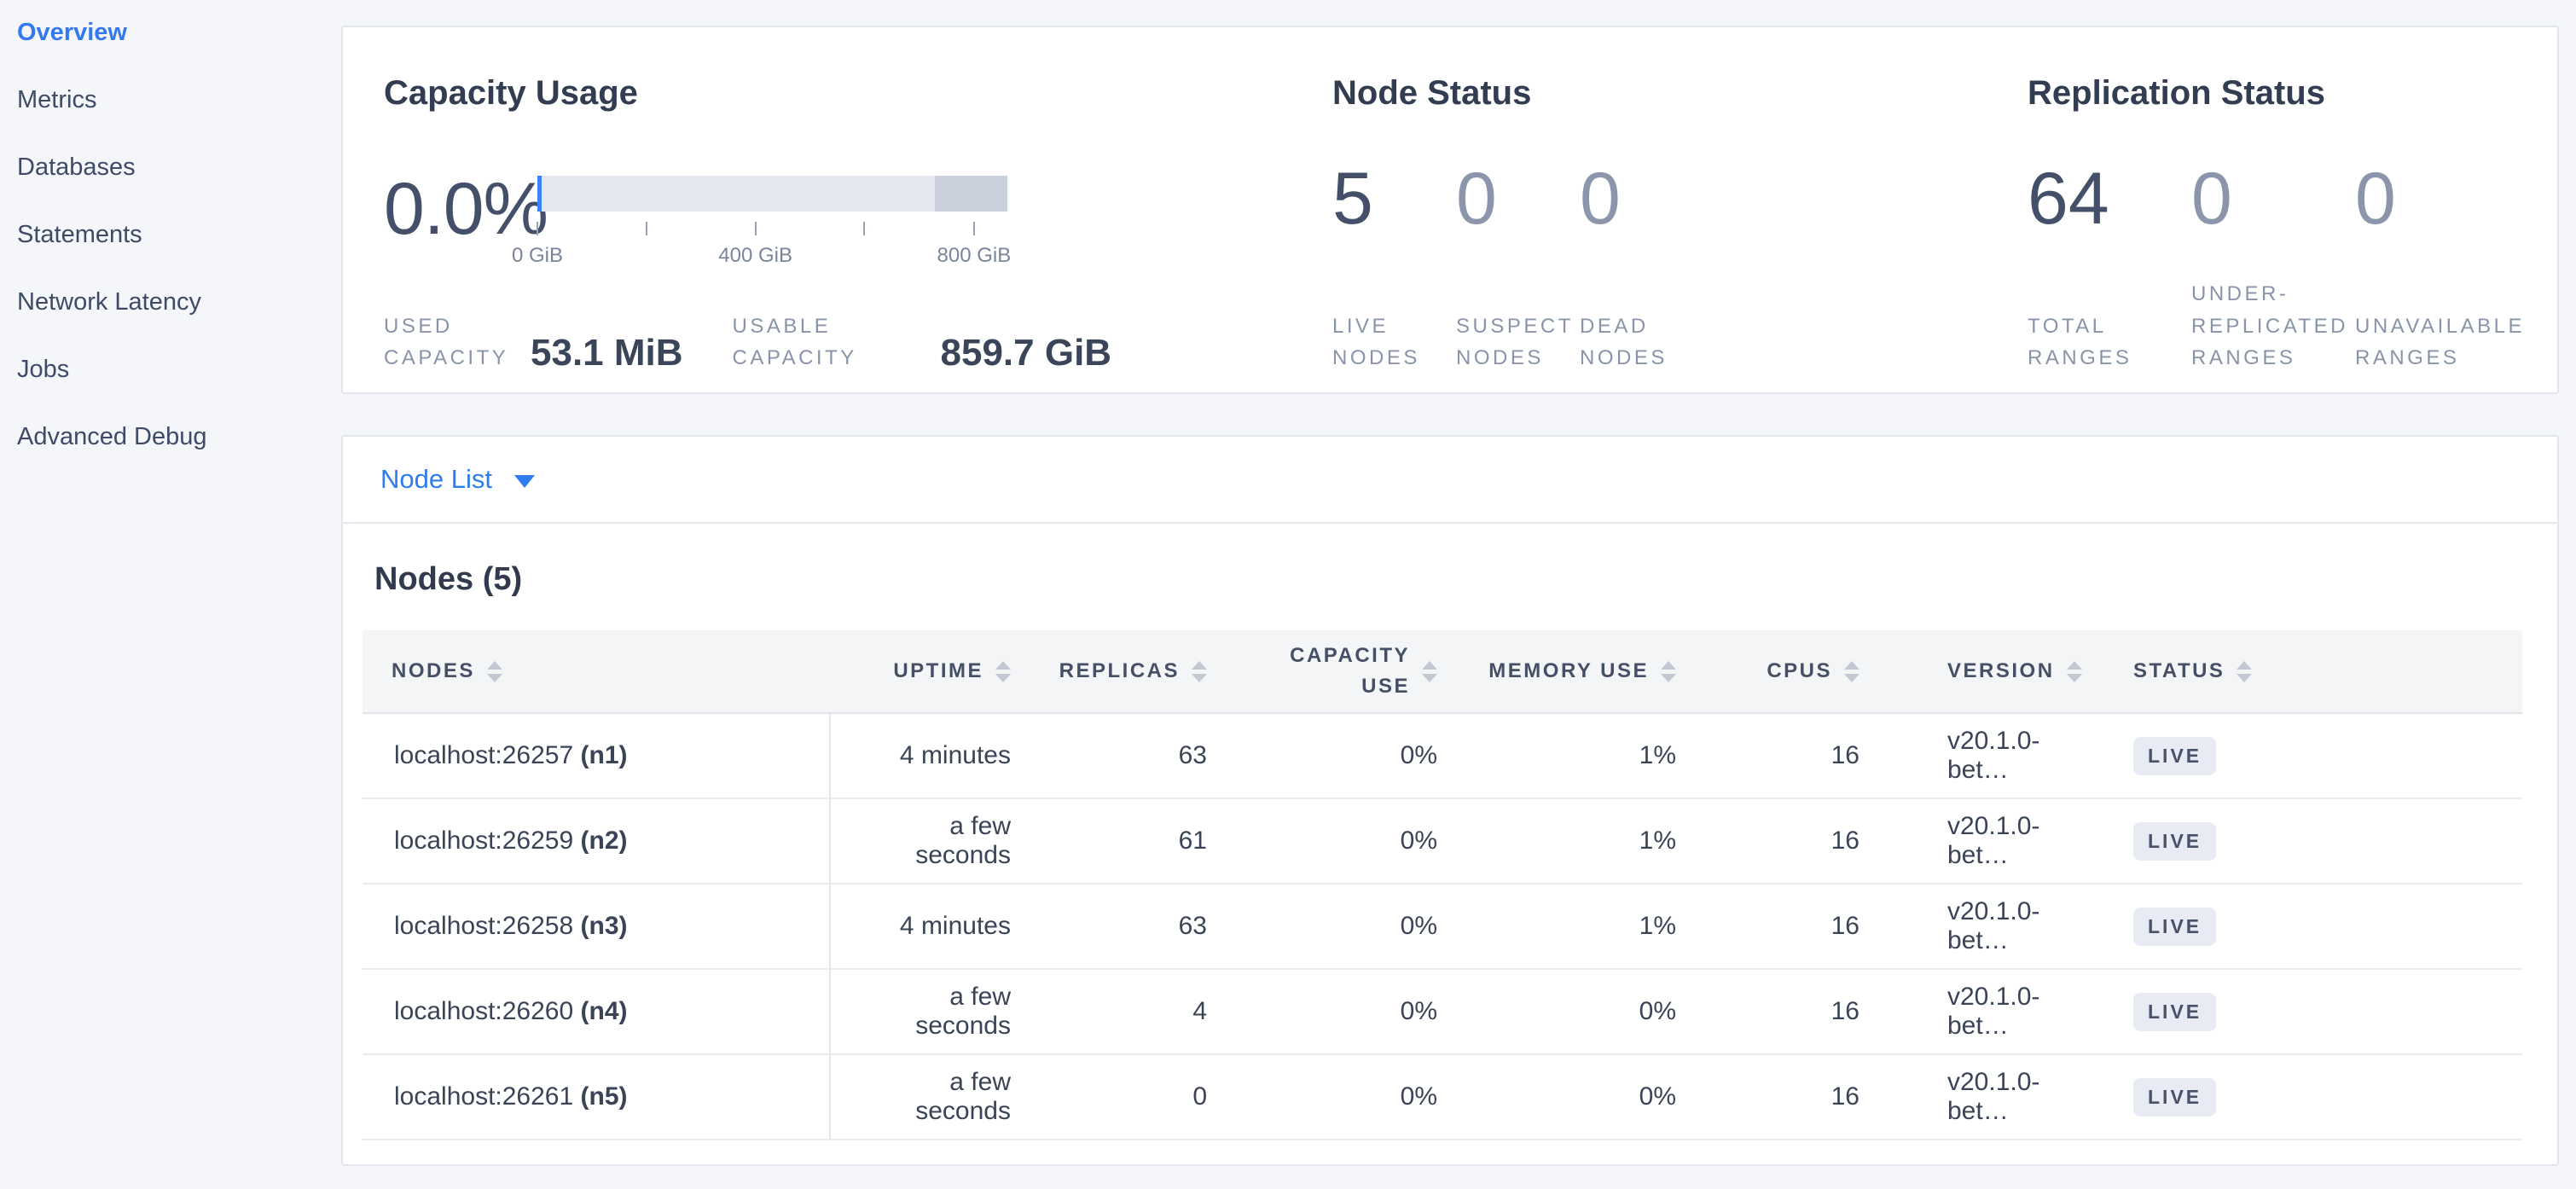 The width and height of the screenshot is (2576, 1189). Describe the element at coordinates (466, 209) in the screenshot. I see `capacity-used-percent: 0.0%` at that location.